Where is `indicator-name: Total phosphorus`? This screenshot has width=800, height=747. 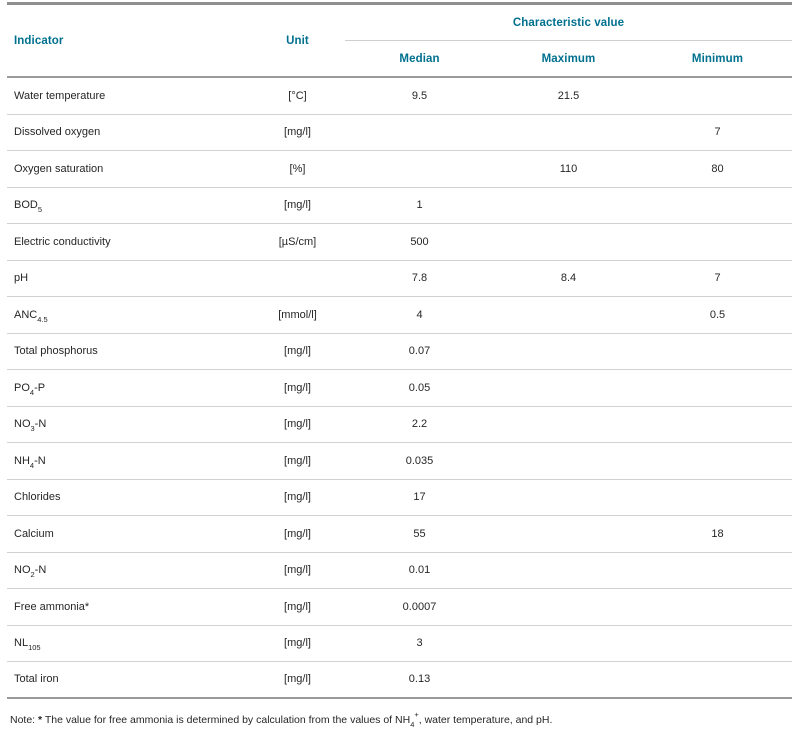 indicator-name: Total phosphorus is located at coordinates (56, 351).